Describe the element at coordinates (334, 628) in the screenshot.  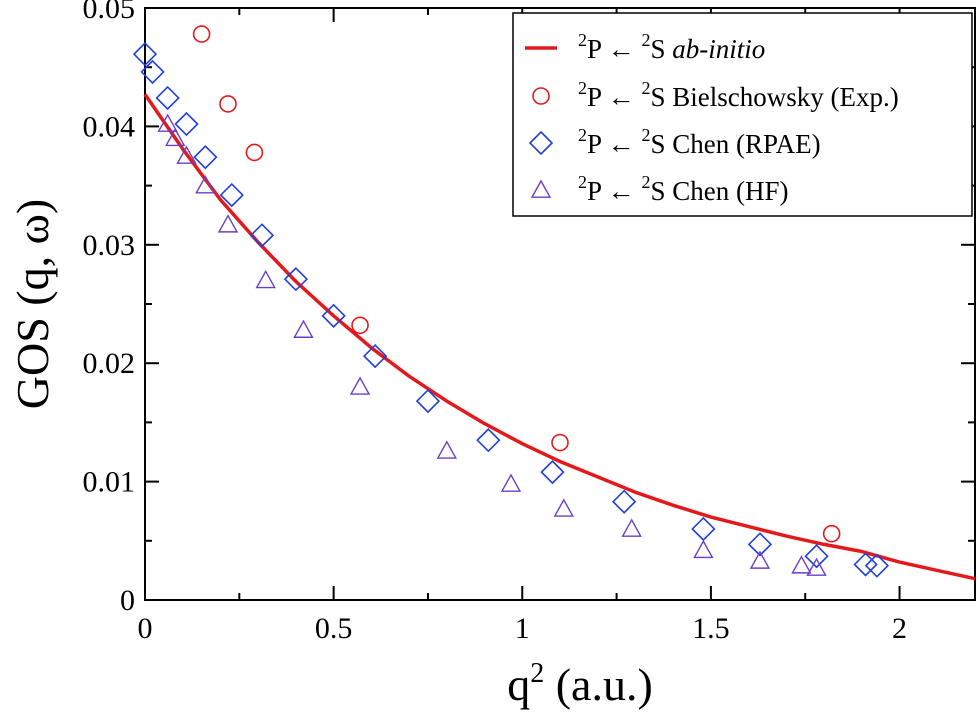
I see `x-tick-label: 0.5` at that location.